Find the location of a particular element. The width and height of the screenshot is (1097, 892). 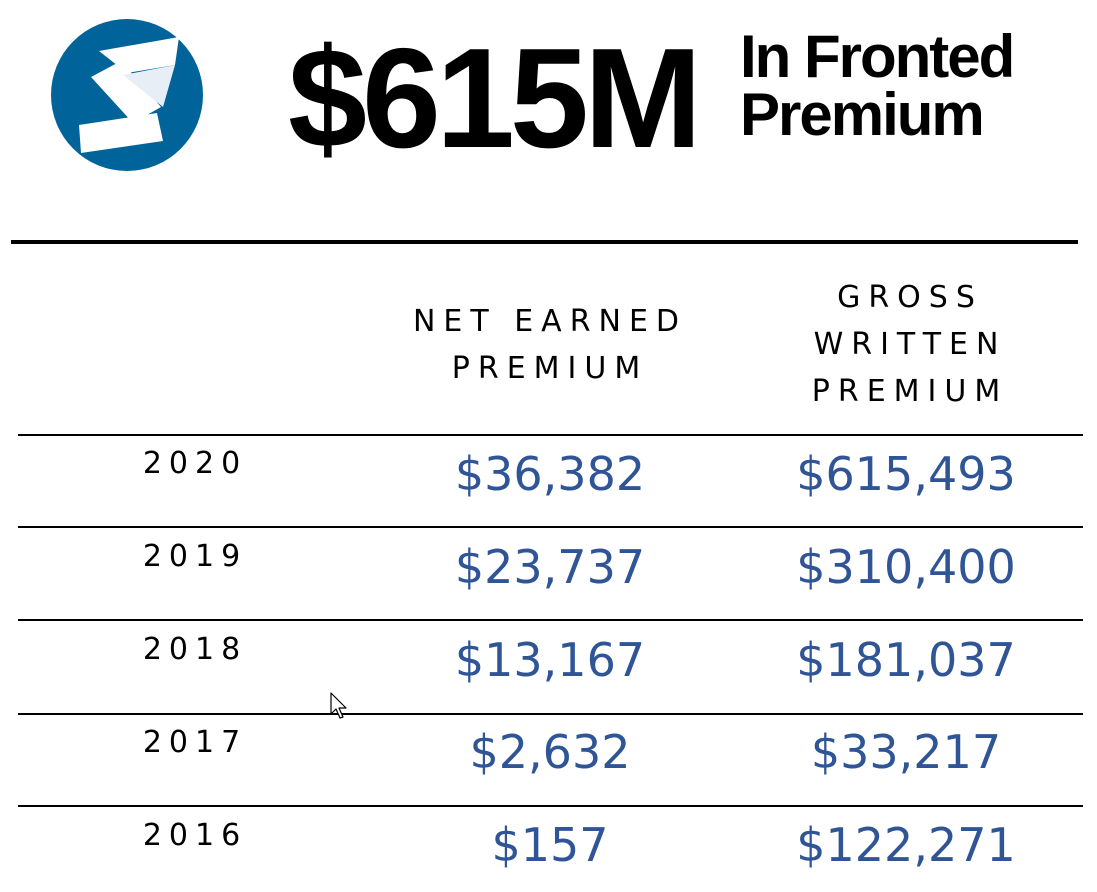

headline-subtitle-line2: Premium is located at coordinates (862, 114).